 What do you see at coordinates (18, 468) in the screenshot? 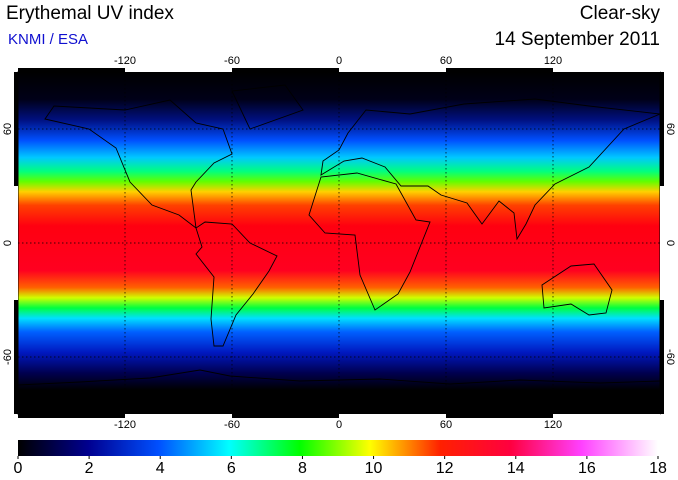
I see `colorbar-tick-label: 0` at bounding box center [18, 468].